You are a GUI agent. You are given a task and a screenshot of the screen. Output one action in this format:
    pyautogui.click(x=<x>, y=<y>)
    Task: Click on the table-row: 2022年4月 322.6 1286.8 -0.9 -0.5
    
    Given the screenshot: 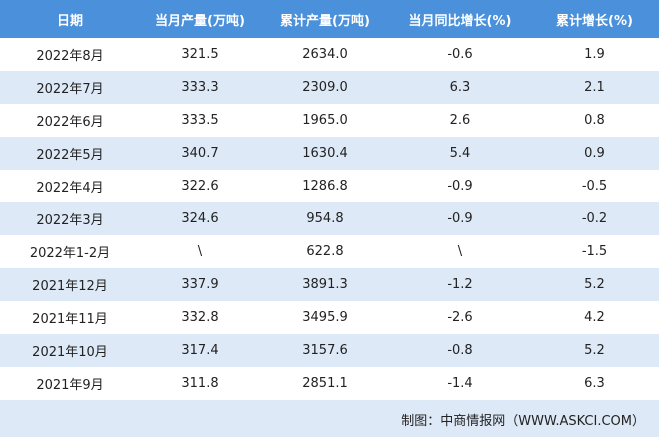 What is the action you would take?
    pyautogui.click(x=329, y=186)
    